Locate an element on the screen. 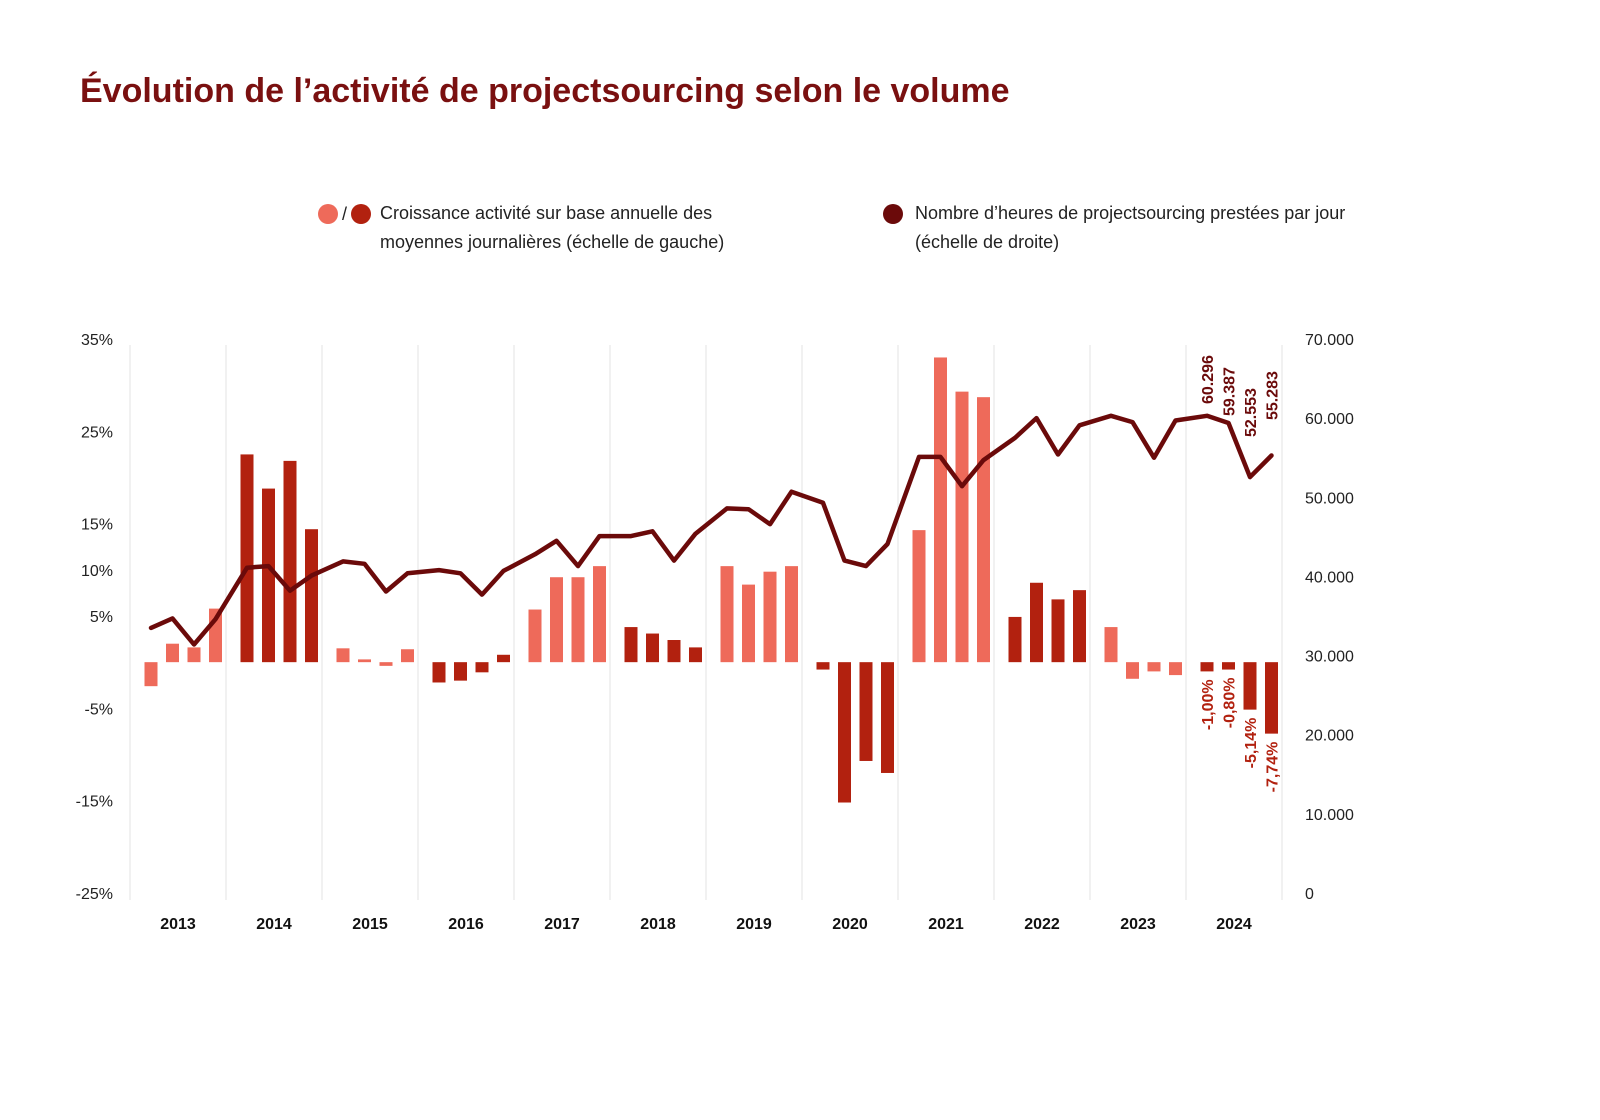  line-value-label: 55.283 is located at coordinates (1273, 395).